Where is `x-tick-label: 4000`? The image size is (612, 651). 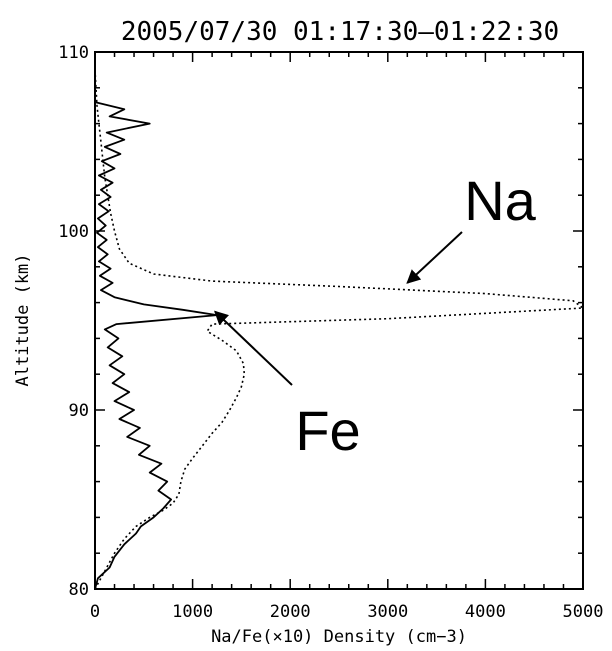
x-tick-label: 4000 is located at coordinates (485, 612).